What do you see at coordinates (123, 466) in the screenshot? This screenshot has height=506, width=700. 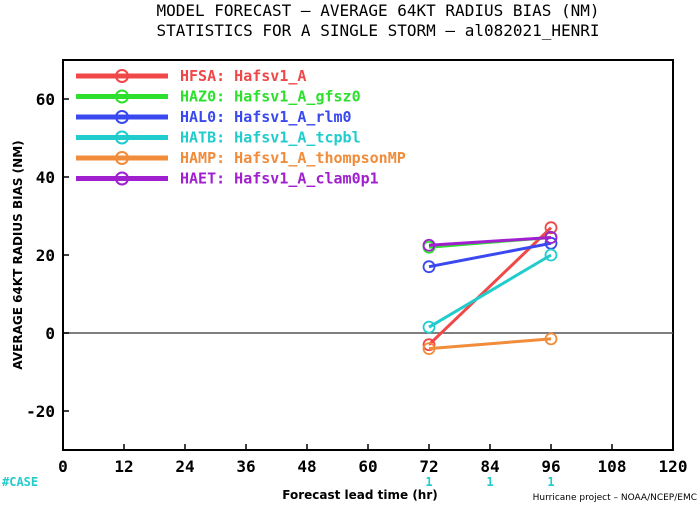 I see `x-tick-label: 12` at bounding box center [123, 466].